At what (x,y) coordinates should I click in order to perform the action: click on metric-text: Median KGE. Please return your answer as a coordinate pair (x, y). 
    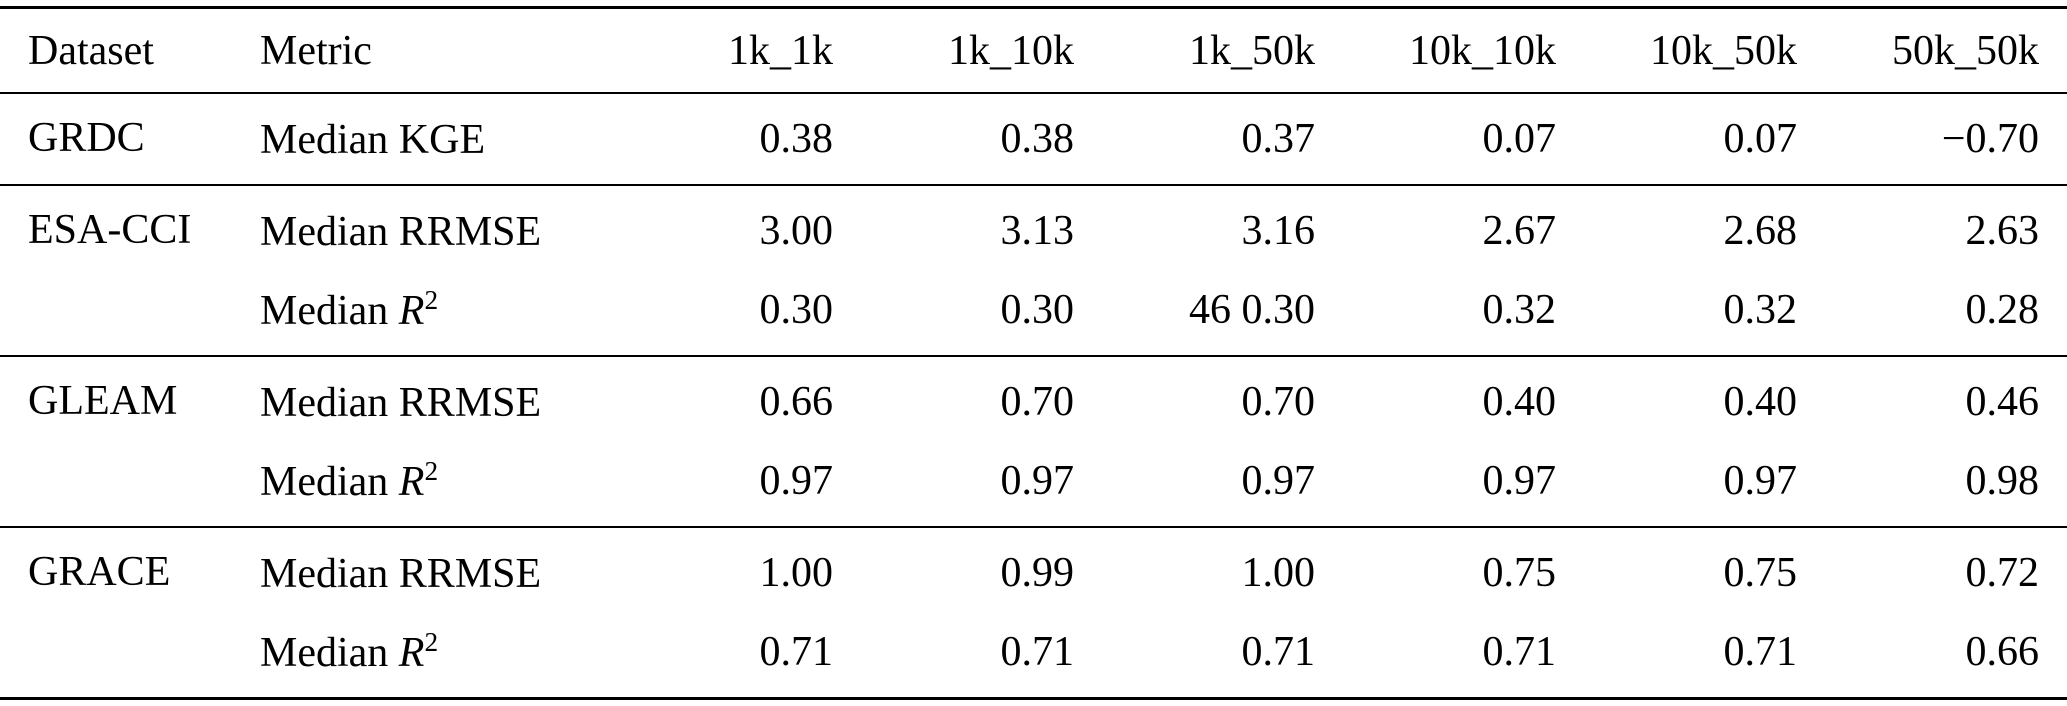
    Looking at the image, I should click on (373, 139).